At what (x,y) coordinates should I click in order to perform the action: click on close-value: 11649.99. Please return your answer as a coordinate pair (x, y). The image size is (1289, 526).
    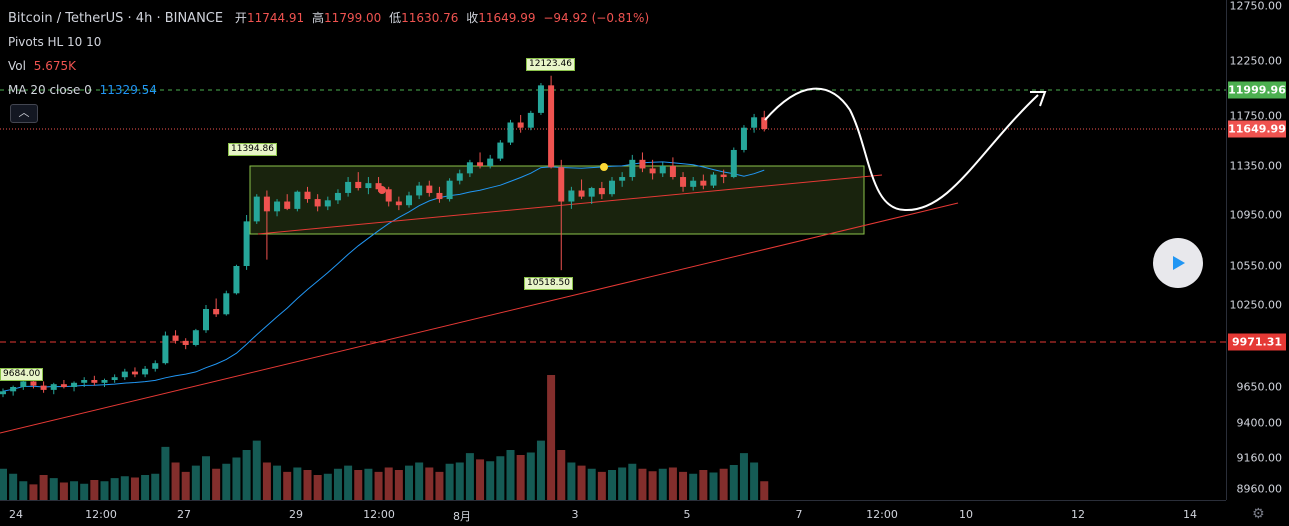
    Looking at the image, I should click on (507, 18).